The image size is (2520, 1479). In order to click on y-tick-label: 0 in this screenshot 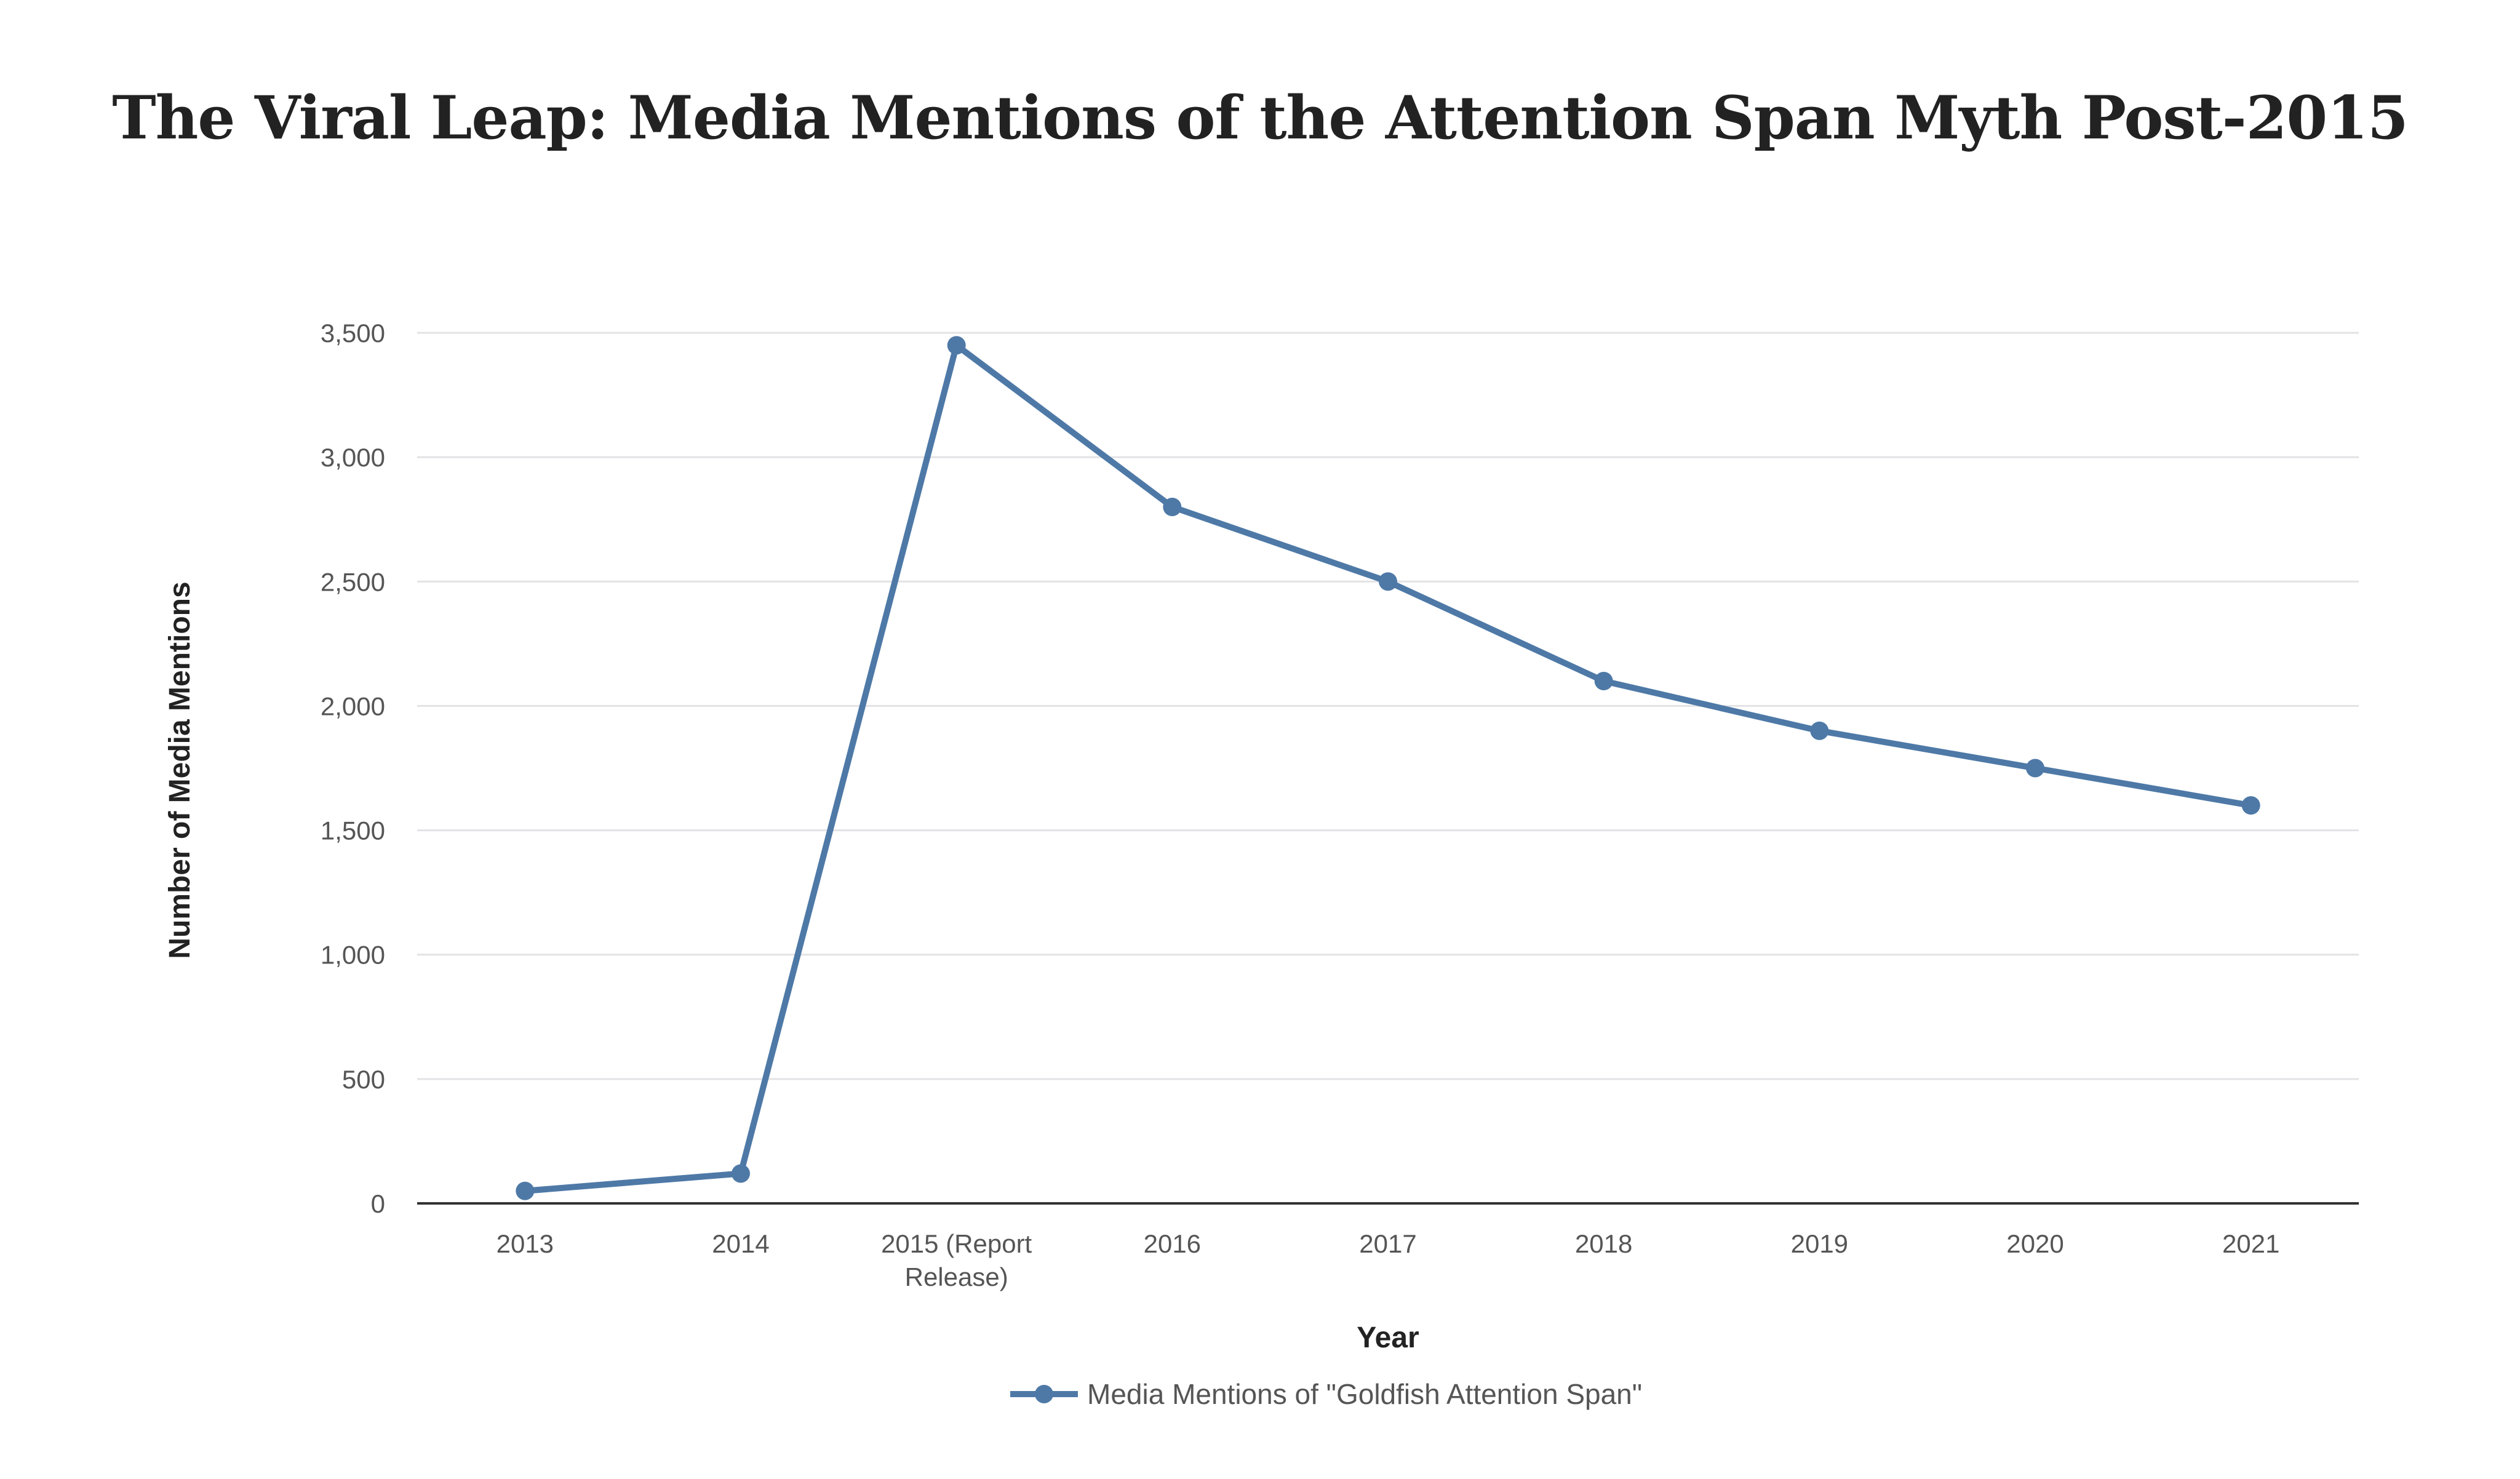, I will do `click(378, 1203)`.